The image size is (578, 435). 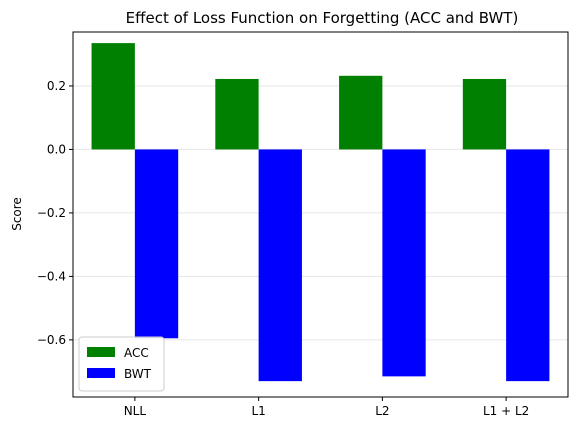 What do you see at coordinates (135, 411) in the screenshot?
I see `x-tick-label: NLL` at bounding box center [135, 411].